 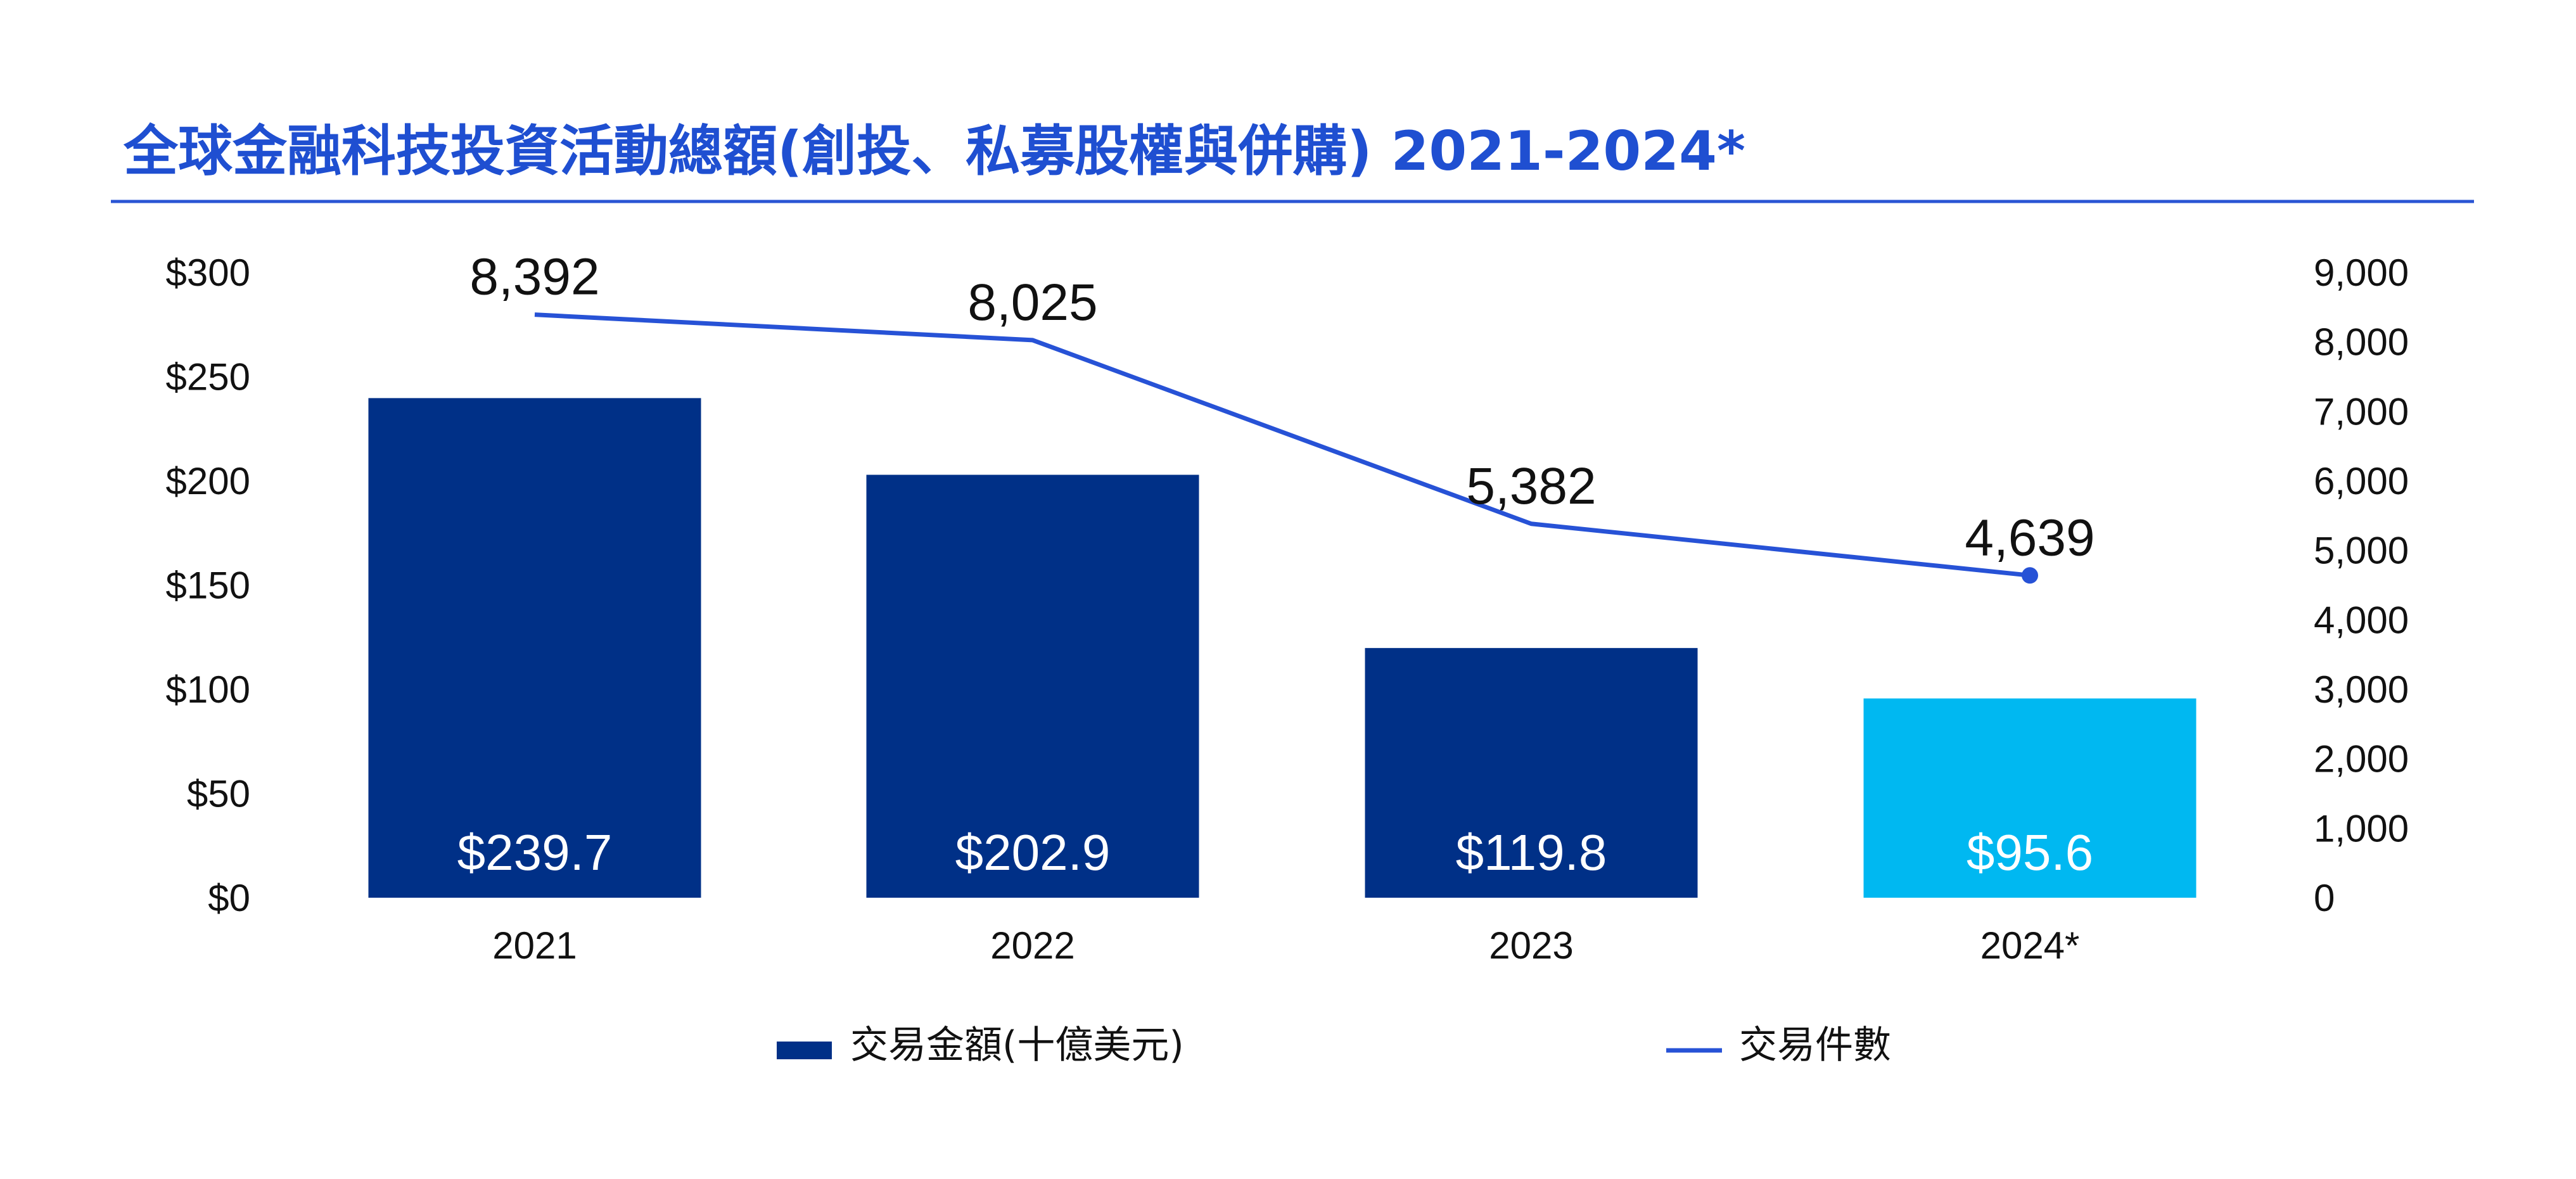 What do you see at coordinates (535, 852) in the screenshot?
I see `bar-value-label: $239.7` at bounding box center [535, 852].